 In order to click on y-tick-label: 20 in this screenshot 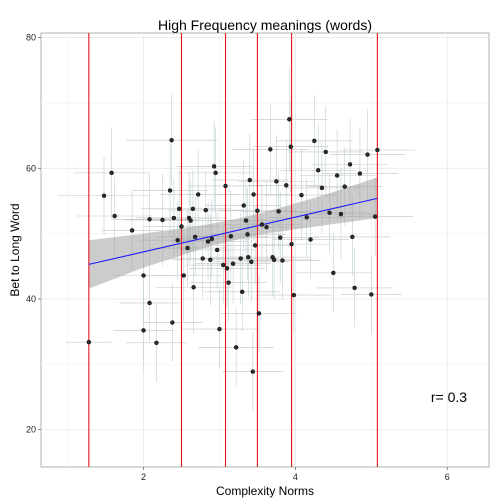, I will do `click(31, 430)`.